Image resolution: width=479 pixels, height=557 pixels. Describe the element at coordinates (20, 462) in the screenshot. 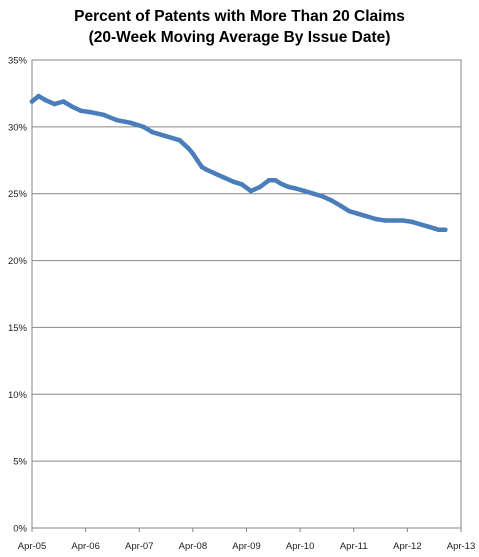

I see `y-tick-label: 5%` at that location.